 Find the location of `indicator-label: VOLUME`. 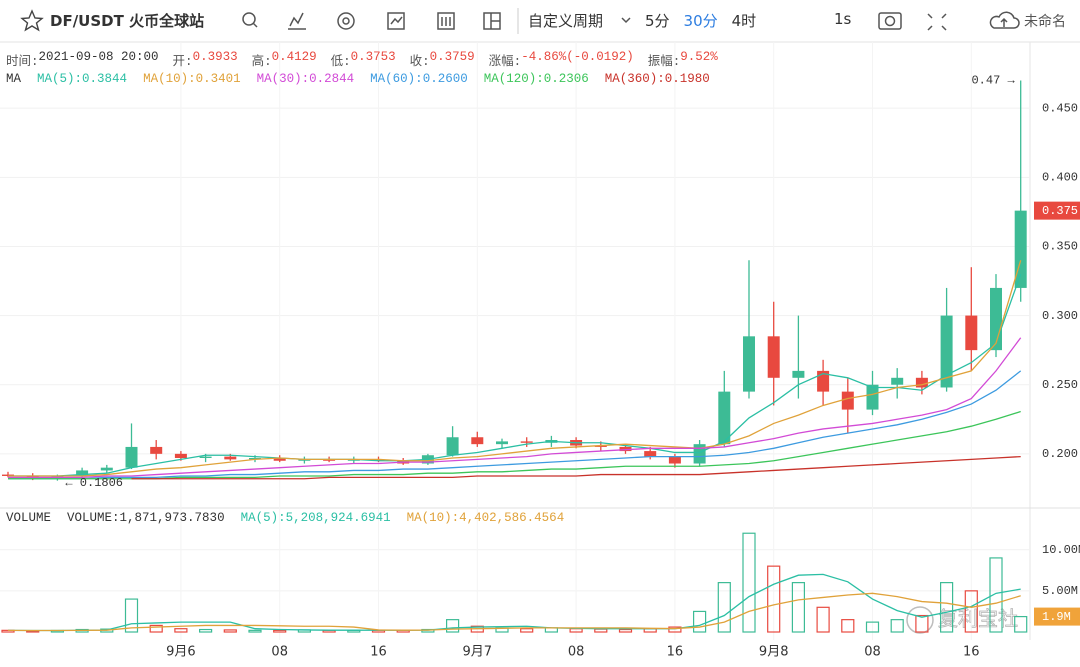

indicator-label: VOLUME is located at coordinates (29, 518).